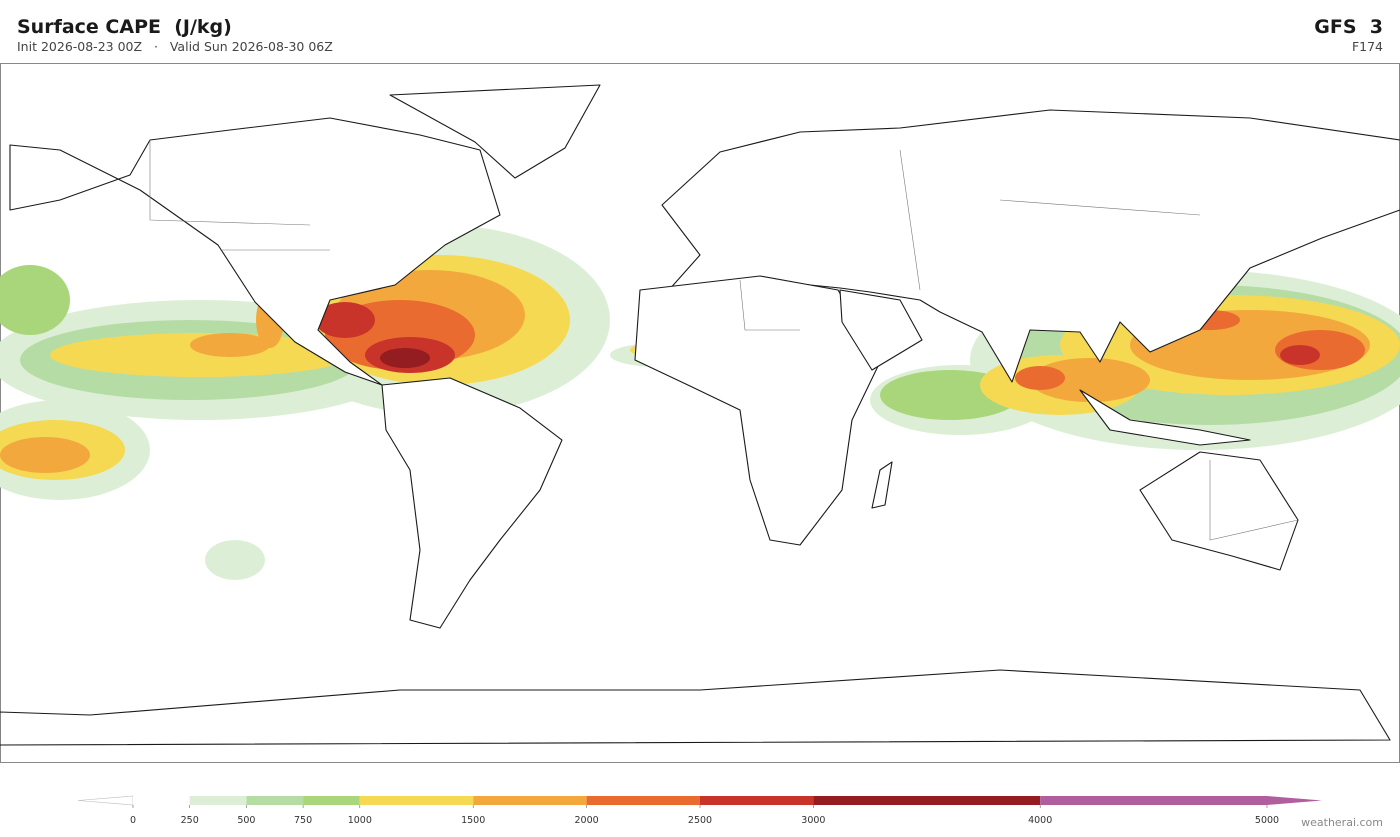 This screenshot has width=1400, height=837. Describe the element at coordinates (472, 503) in the screenshot. I see `south-america` at that location.